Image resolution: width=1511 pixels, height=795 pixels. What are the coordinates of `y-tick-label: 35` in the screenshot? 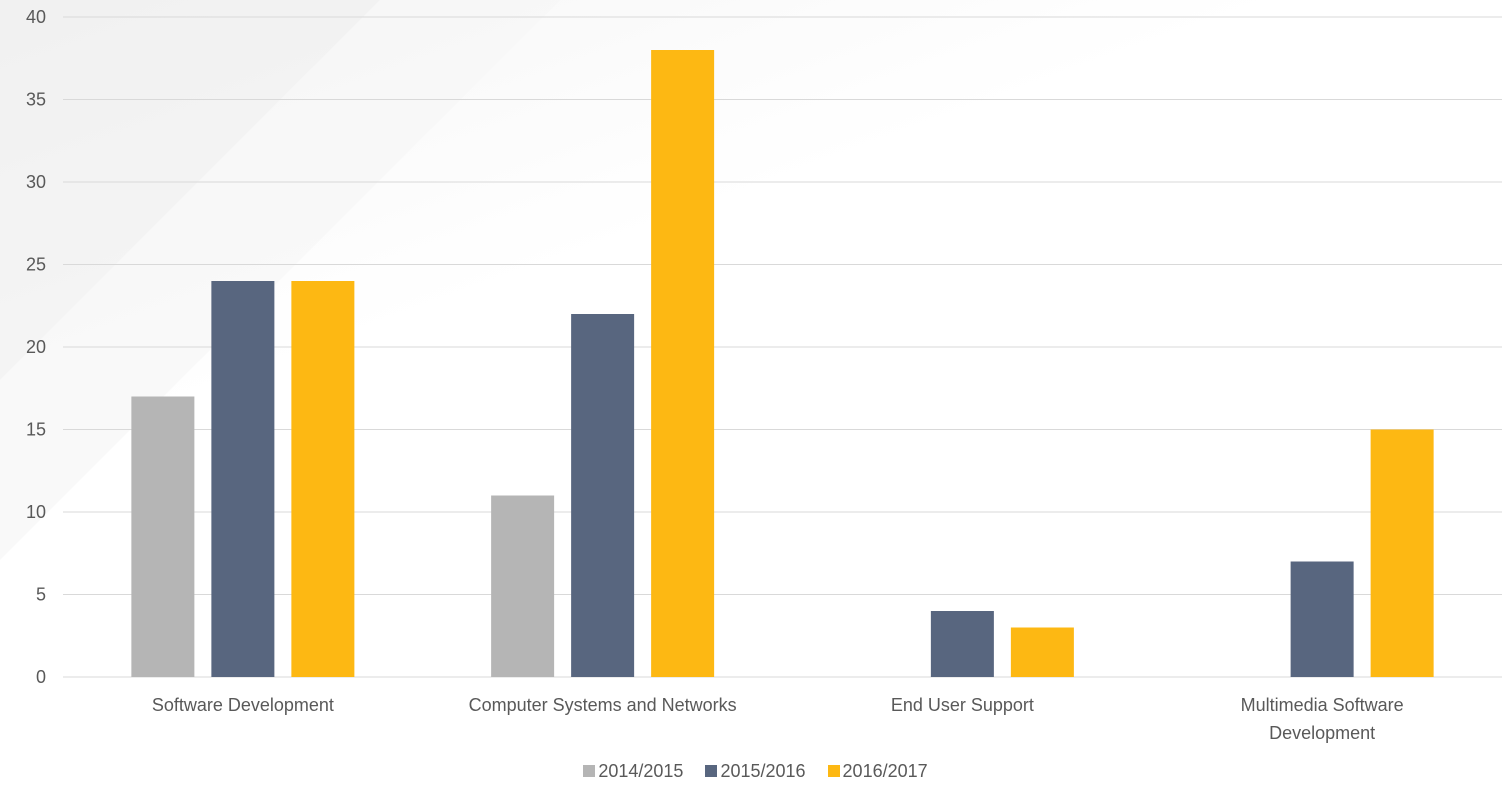 It's located at (36, 100).